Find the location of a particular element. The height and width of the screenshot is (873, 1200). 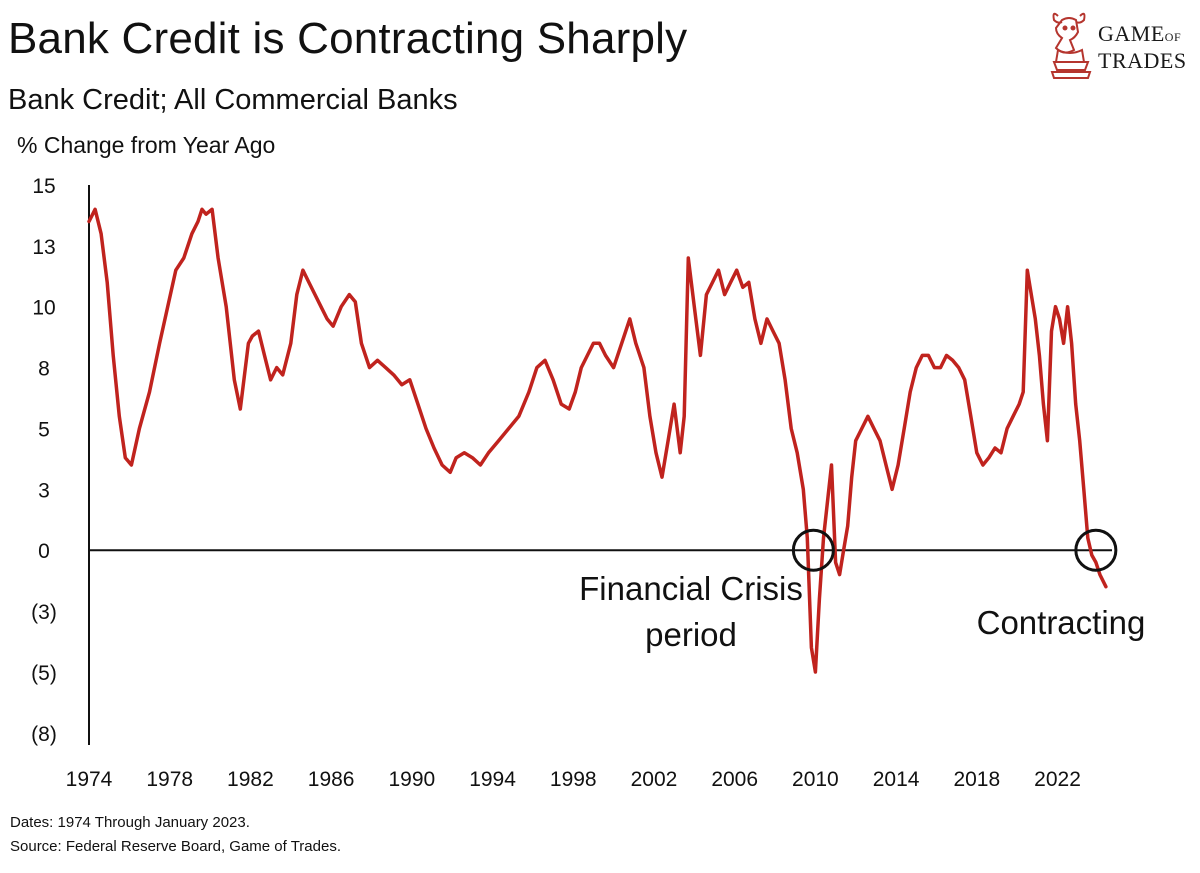

x-tick-label: 1994 is located at coordinates (492, 779).